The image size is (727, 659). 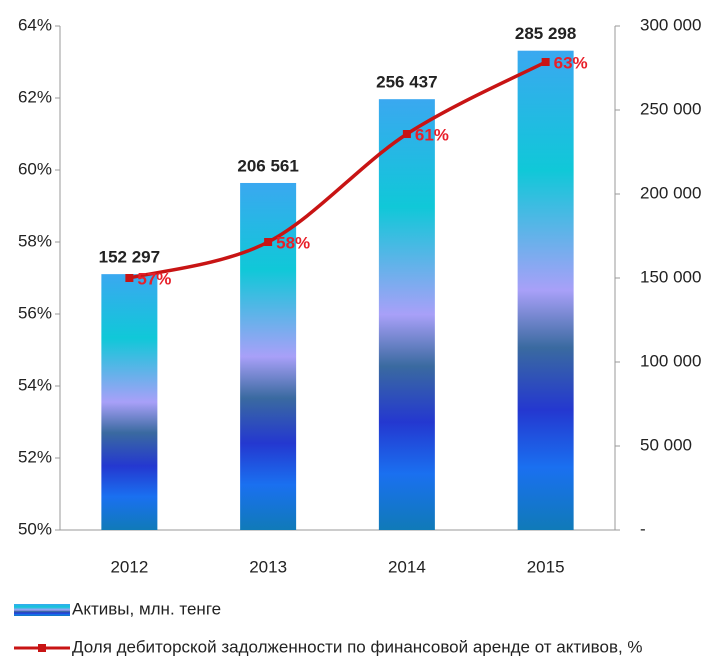 What do you see at coordinates (267, 165) in the screenshot?
I see `bar-value-label: 206 561` at bounding box center [267, 165].